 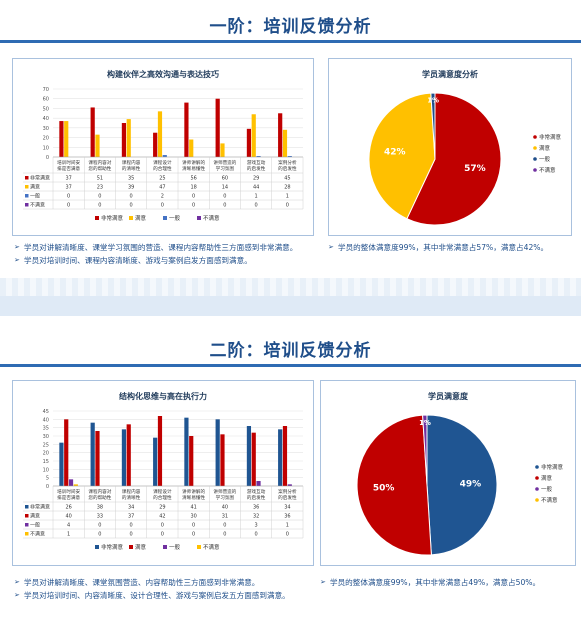 I want to click on pie-data-label: 1%, so click(x=425, y=423).